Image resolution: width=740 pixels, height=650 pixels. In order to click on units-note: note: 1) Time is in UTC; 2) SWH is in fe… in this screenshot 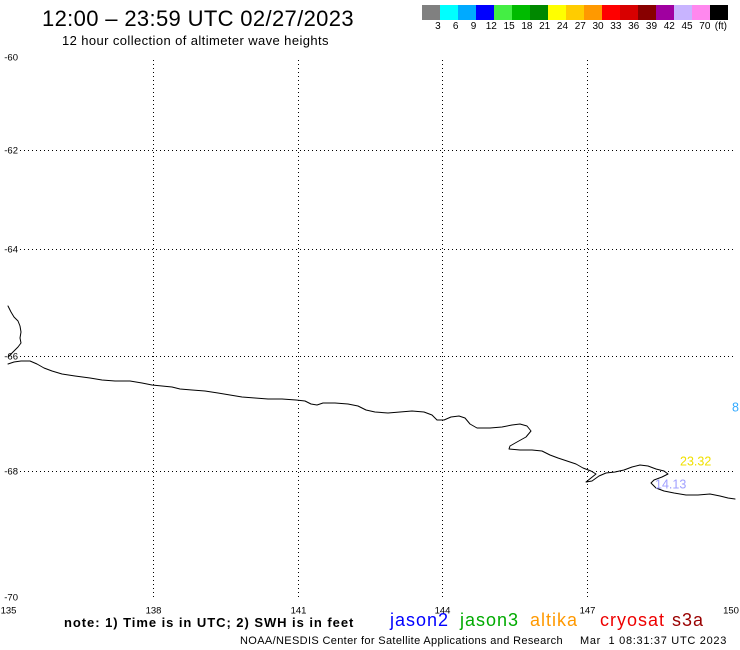, I will do `click(209, 622)`.